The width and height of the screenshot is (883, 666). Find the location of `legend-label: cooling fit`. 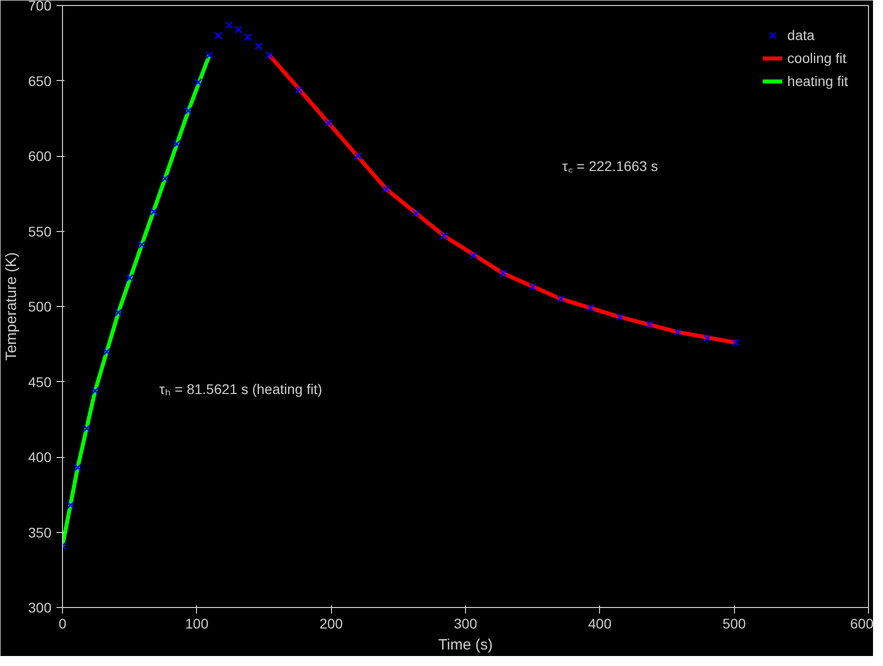

legend-label: cooling fit is located at coordinates (816, 58).